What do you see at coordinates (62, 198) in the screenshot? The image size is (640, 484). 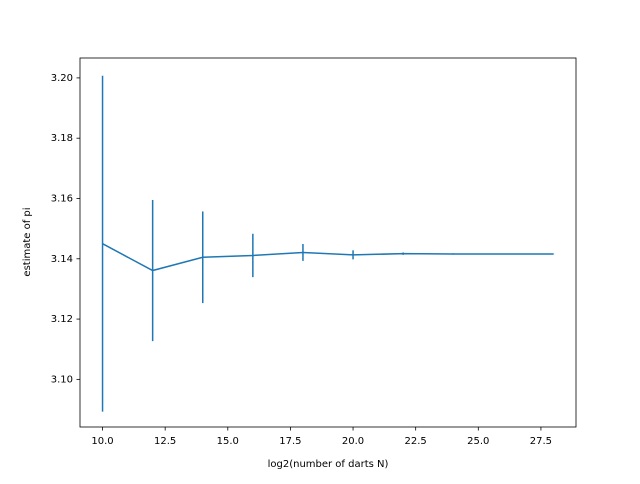 I see `y-tick-label: 3.16` at bounding box center [62, 198].